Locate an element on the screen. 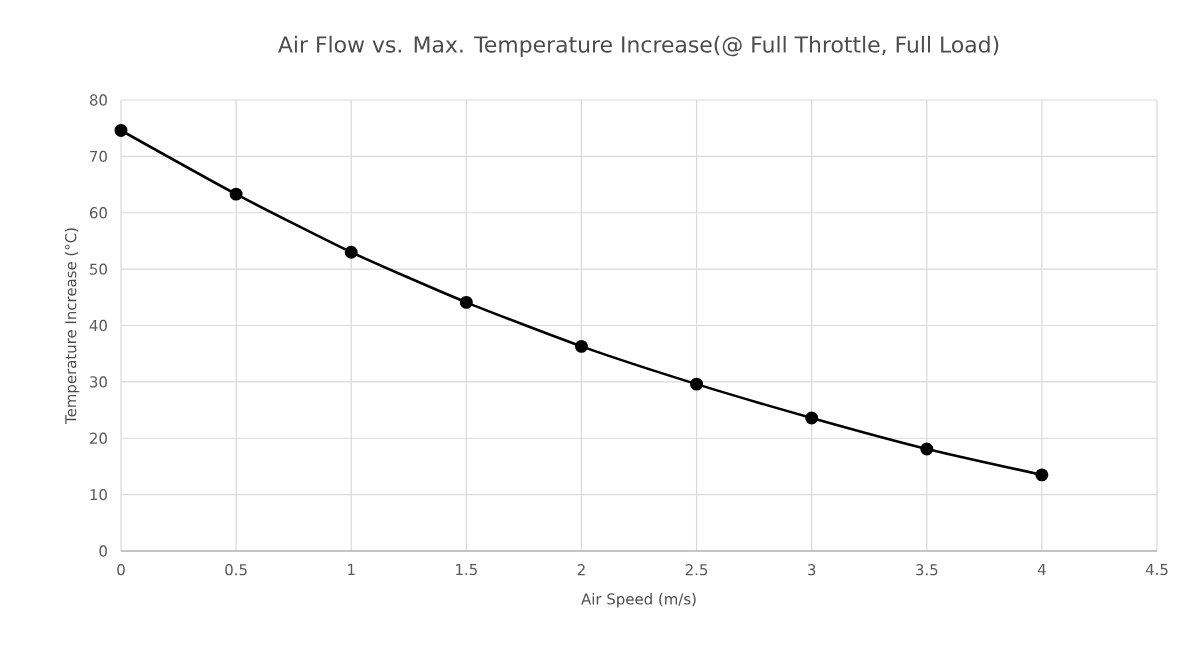  x-tick-label: 0 is located at coordinates (121, 570).